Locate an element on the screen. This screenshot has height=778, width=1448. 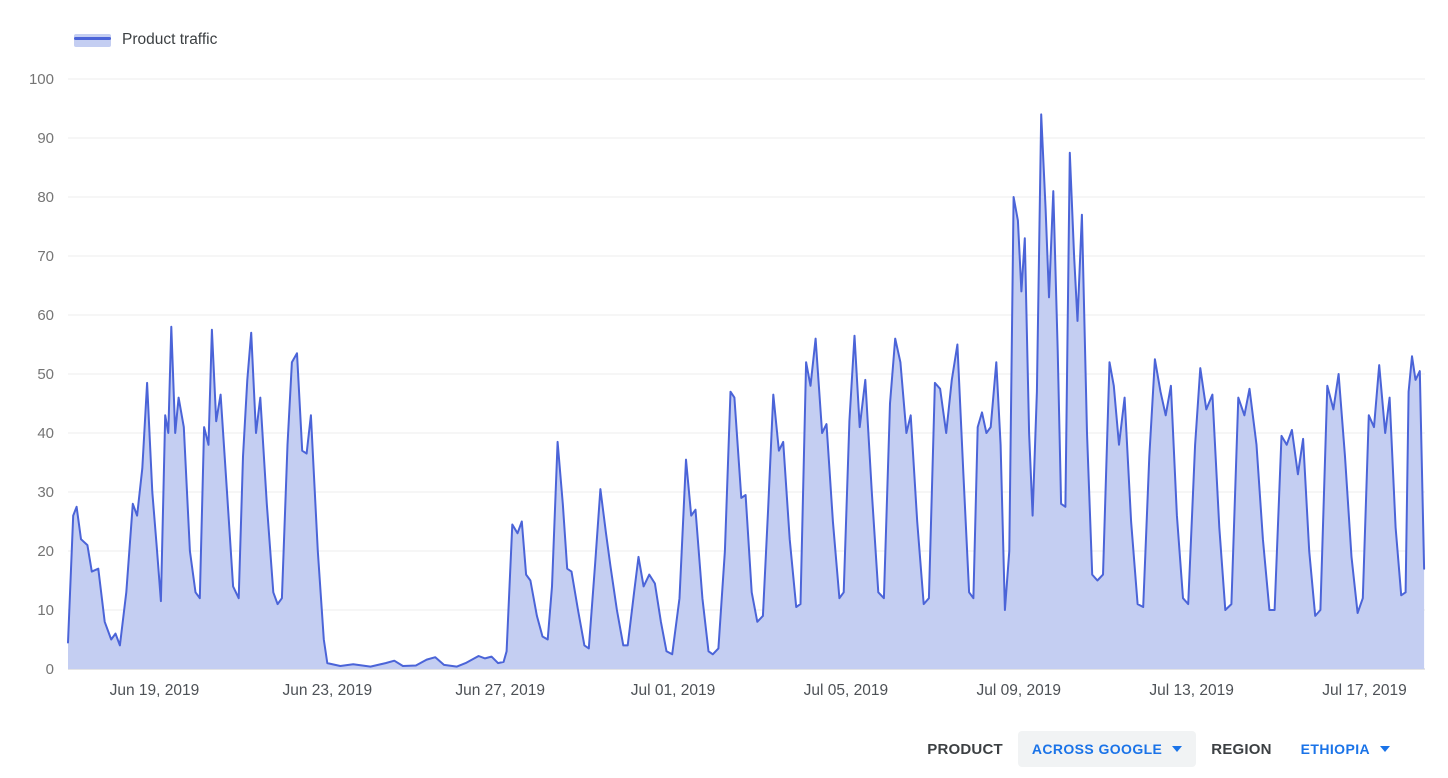
x-tick-label: Jul 13, 2019 is located at coordinates (1191, 690).